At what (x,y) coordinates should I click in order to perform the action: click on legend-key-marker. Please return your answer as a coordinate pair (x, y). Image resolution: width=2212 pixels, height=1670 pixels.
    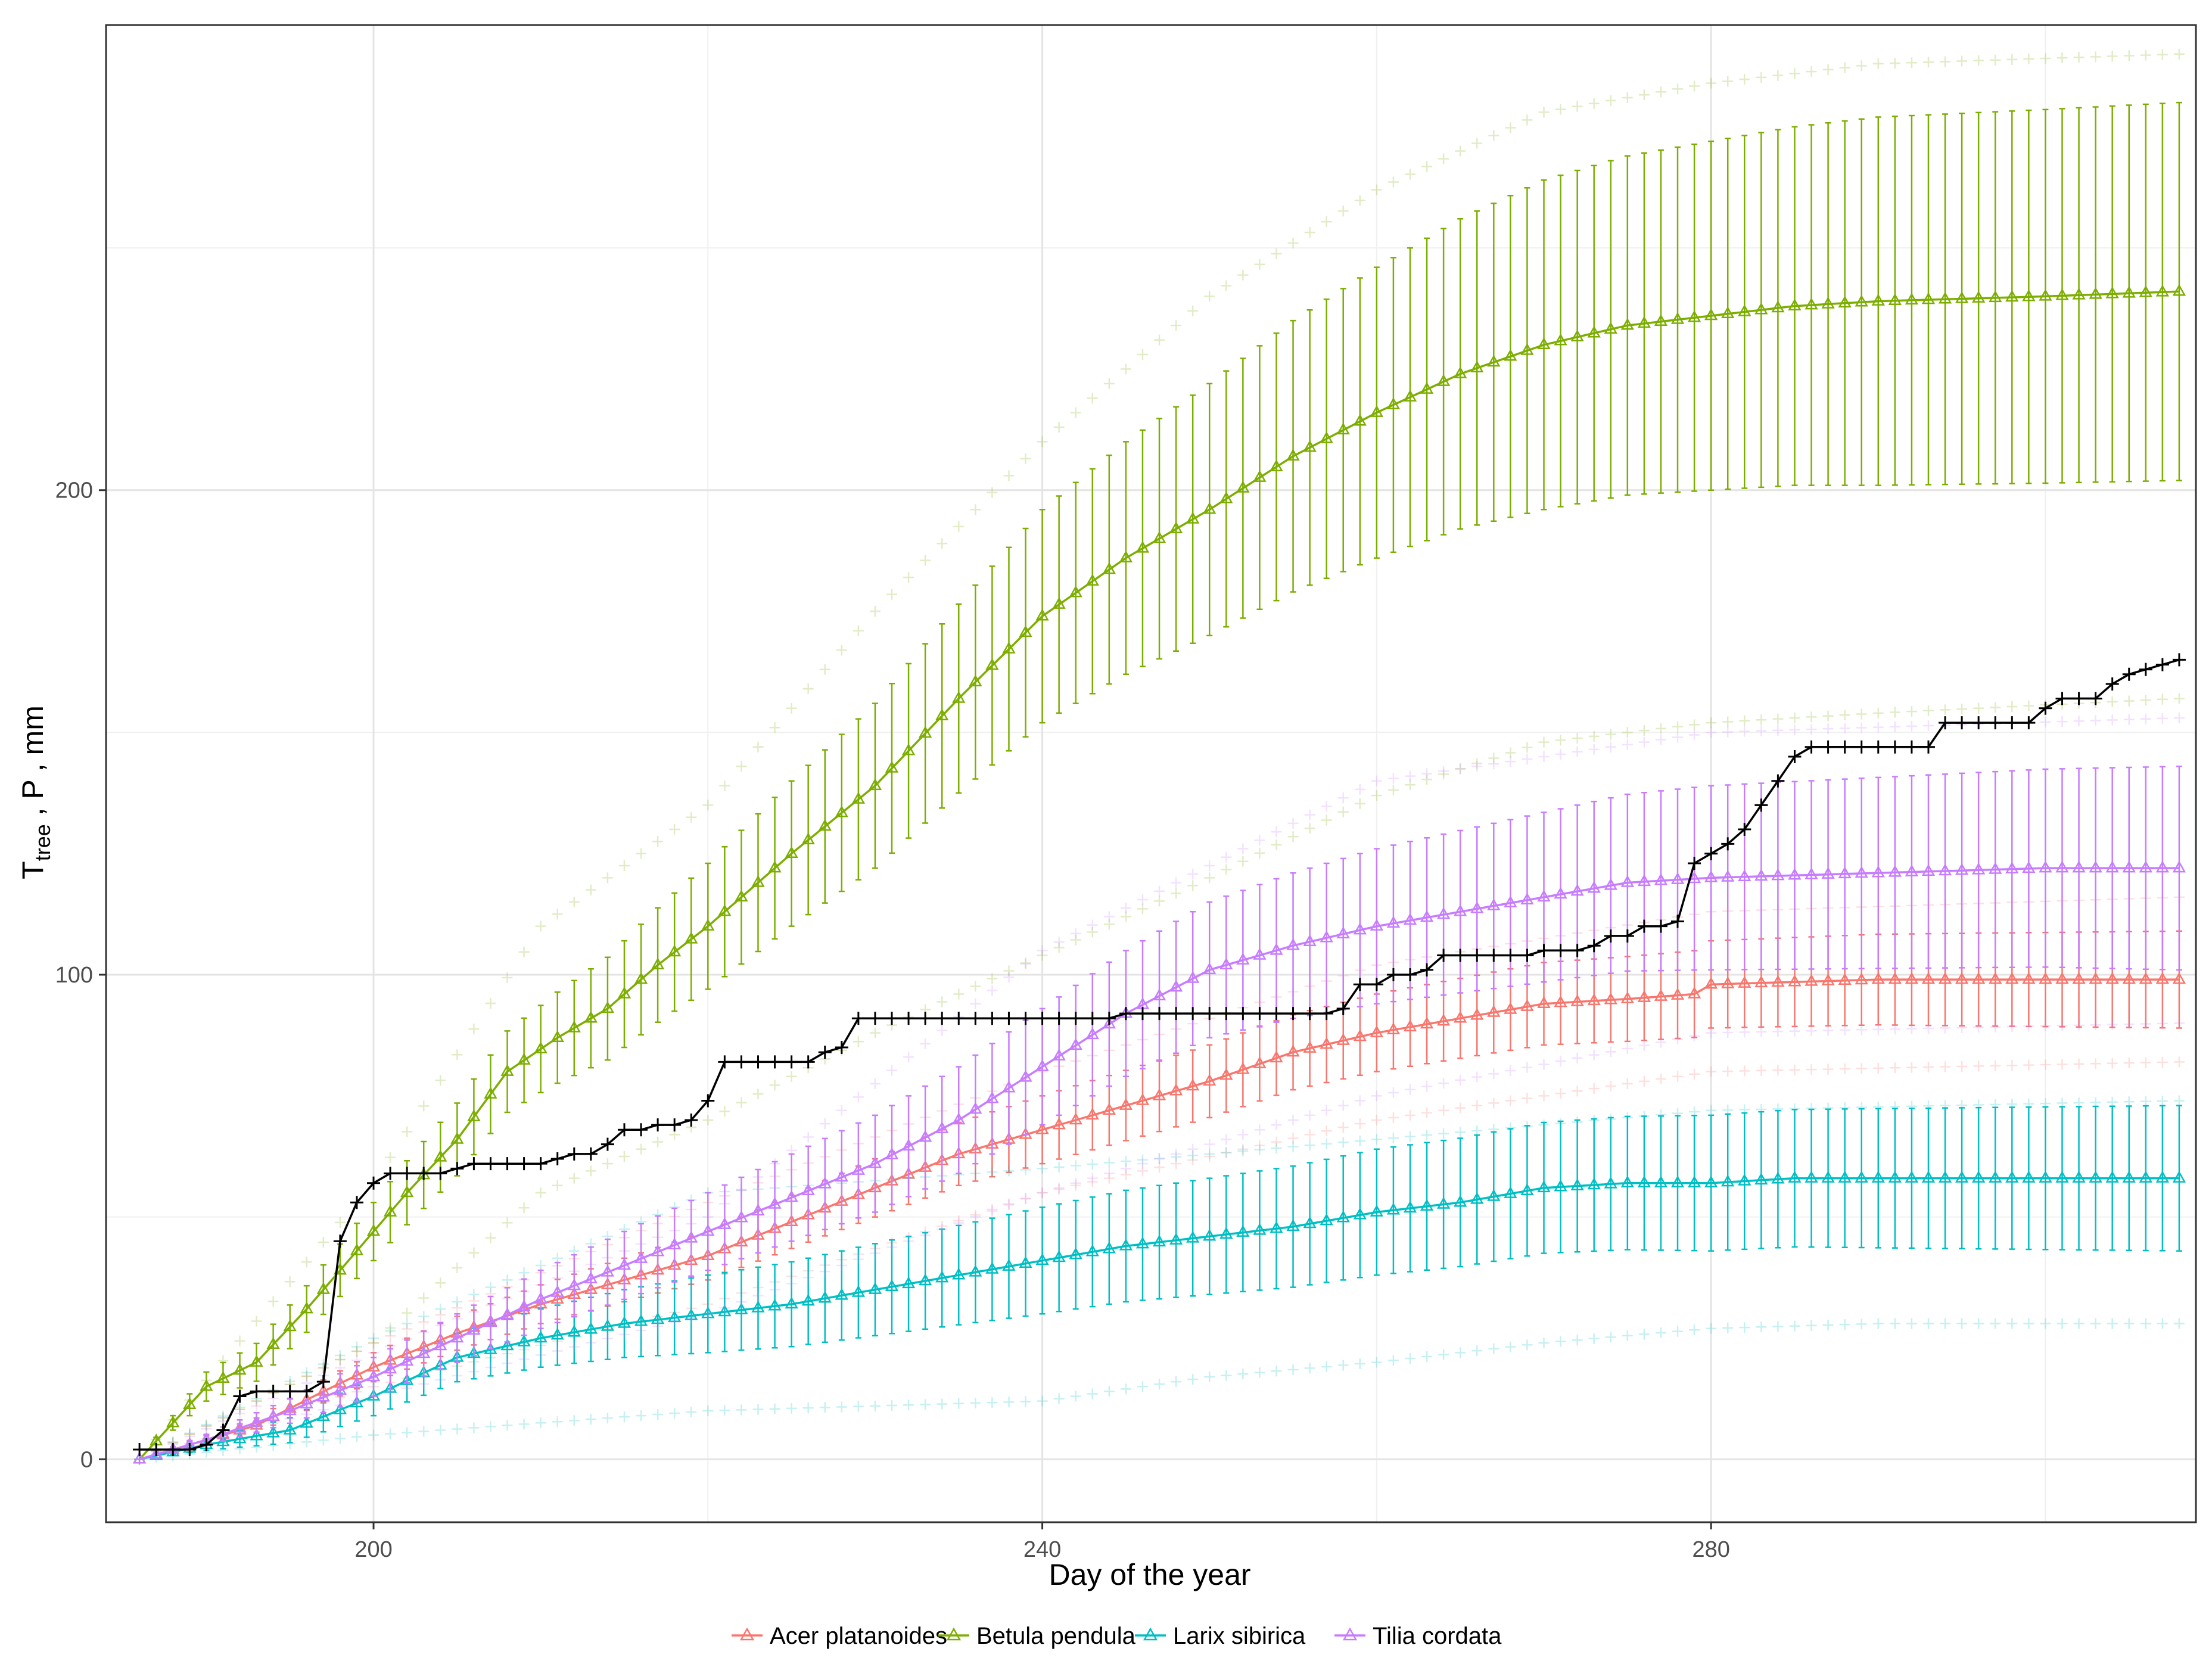
    Looking at the image, I should click on (954, 1634).